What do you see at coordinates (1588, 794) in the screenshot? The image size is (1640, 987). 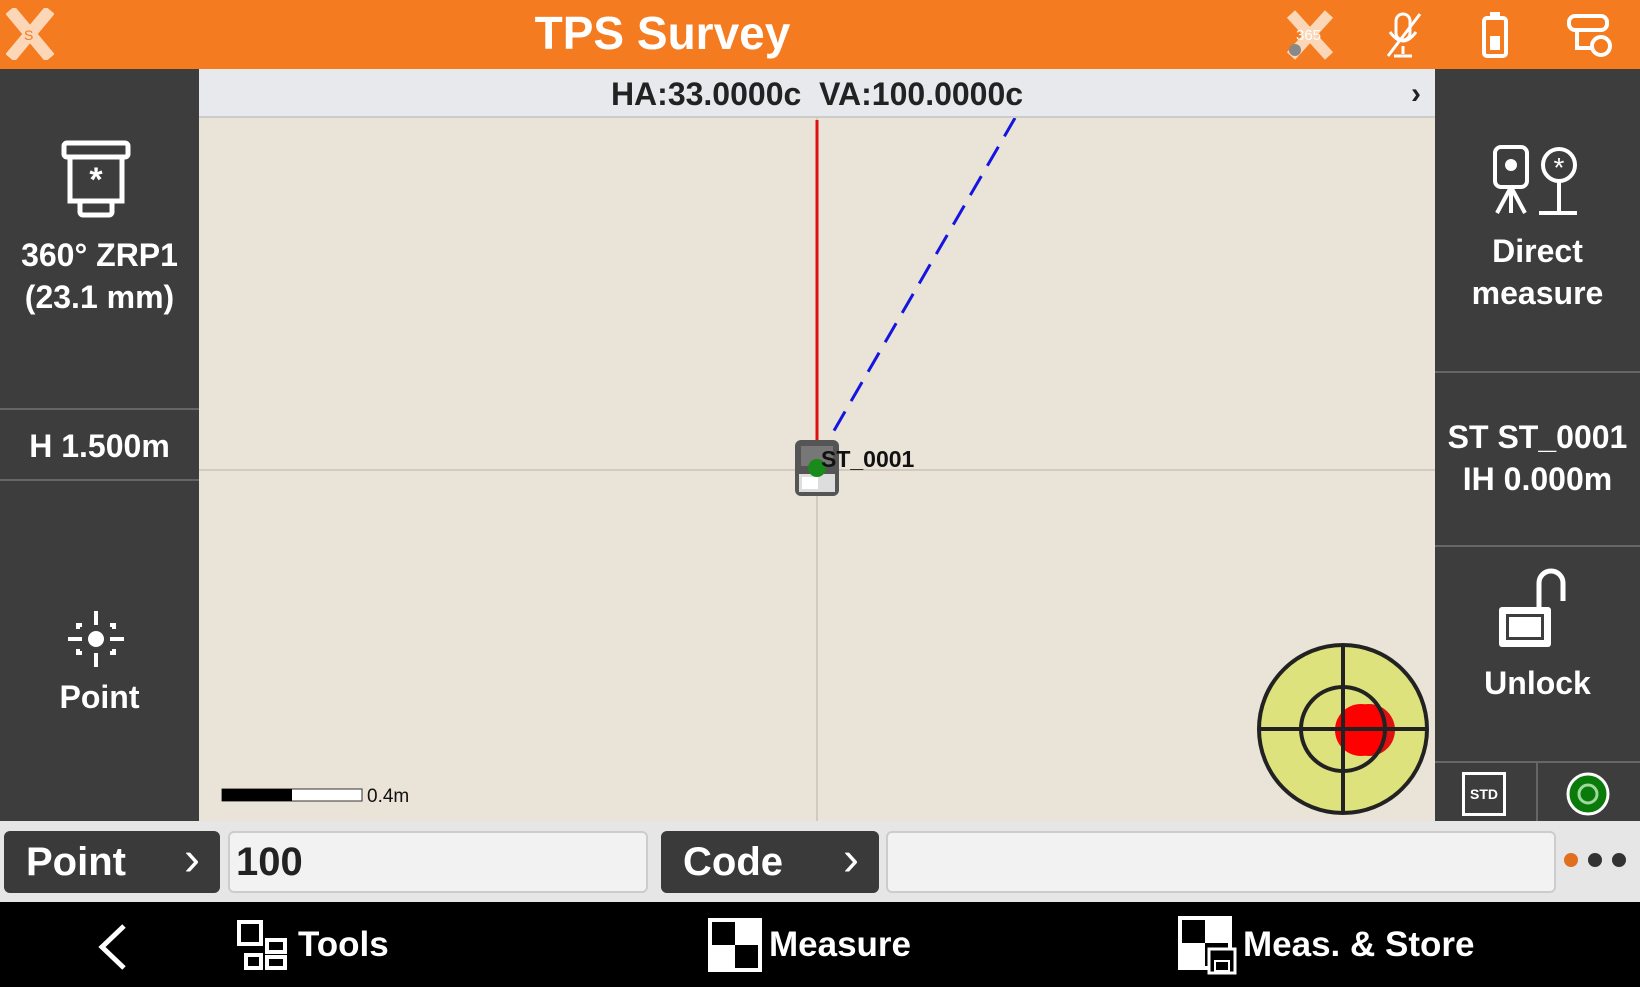 I see `ready-status-icon` at bounding box center [1588, 794].